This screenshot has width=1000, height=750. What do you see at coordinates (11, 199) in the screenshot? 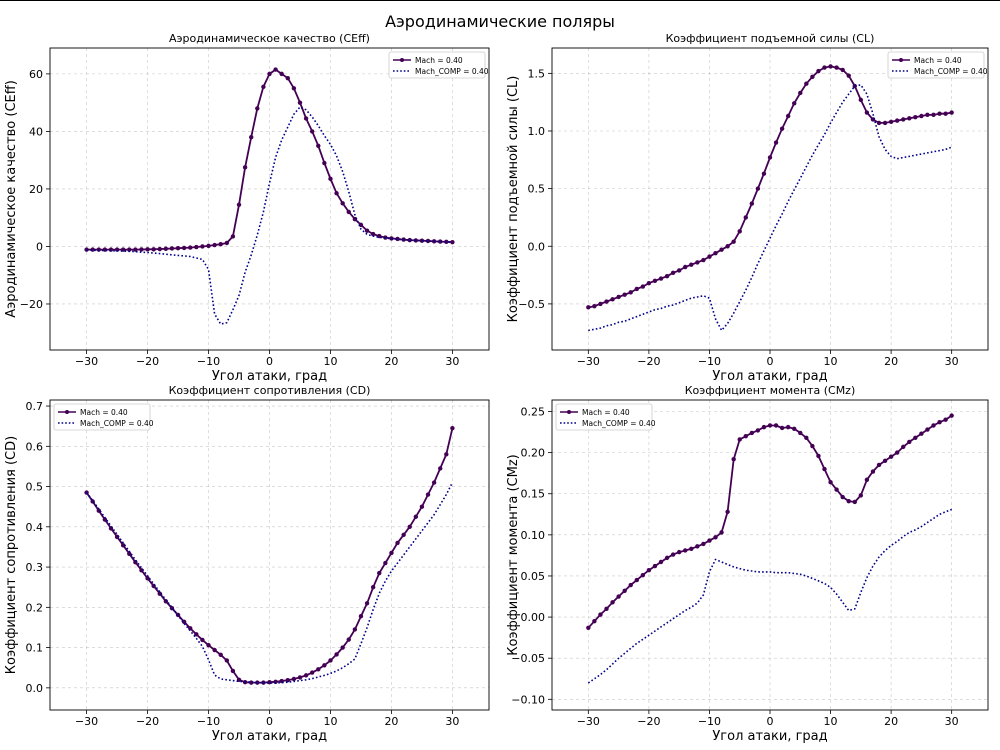
I see `y-axis-label: Аэродинамическое качество (CEff)` at bounding box center [11, 199].